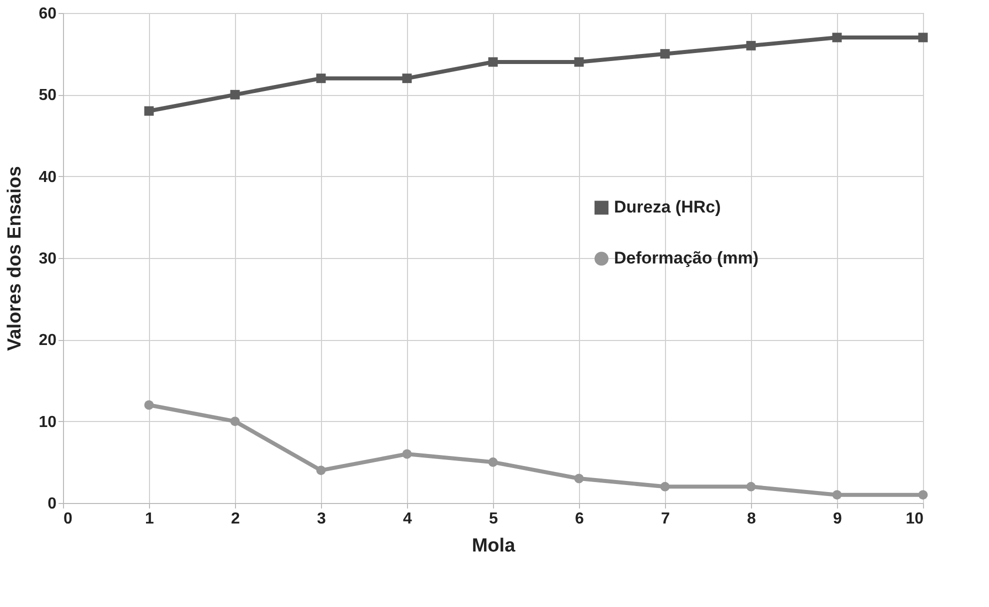 The width and height of the screenshot is (989, 607). What do you see at coordinates (47, 95) in the screenshot?
I see `y-tick-label: 50` at bounding box center [47, 95].